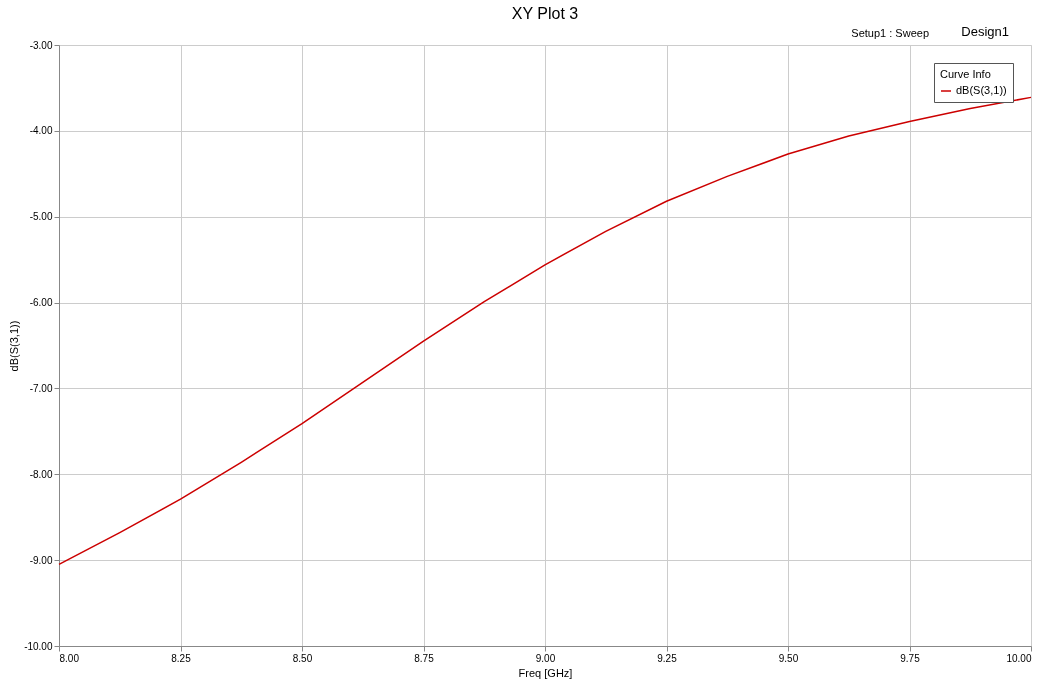 Image resolution: width=1056 pixels, height=684 pixels. I want to click on x-tick-label: 9.50, so click(788, 658).